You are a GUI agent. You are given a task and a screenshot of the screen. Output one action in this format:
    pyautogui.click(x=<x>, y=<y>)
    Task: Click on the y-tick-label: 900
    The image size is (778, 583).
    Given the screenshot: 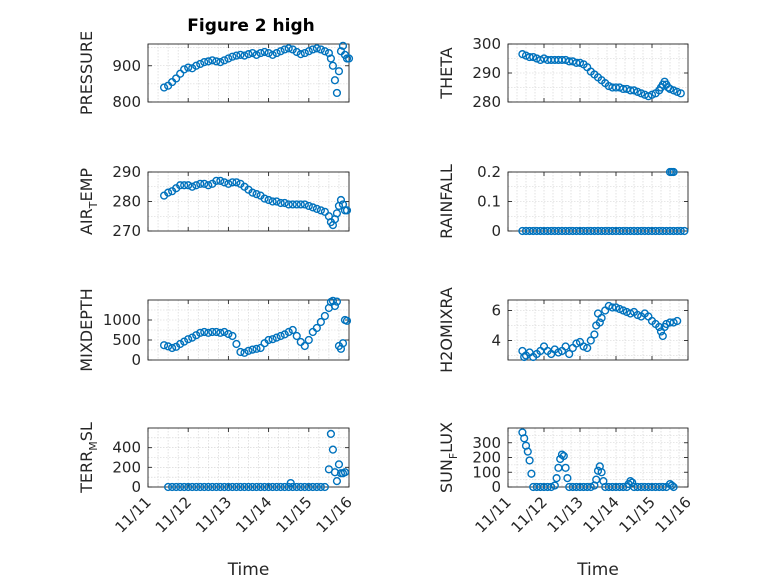 What is the action you would take?
    pyautogui.click(x=126, y=66)
    